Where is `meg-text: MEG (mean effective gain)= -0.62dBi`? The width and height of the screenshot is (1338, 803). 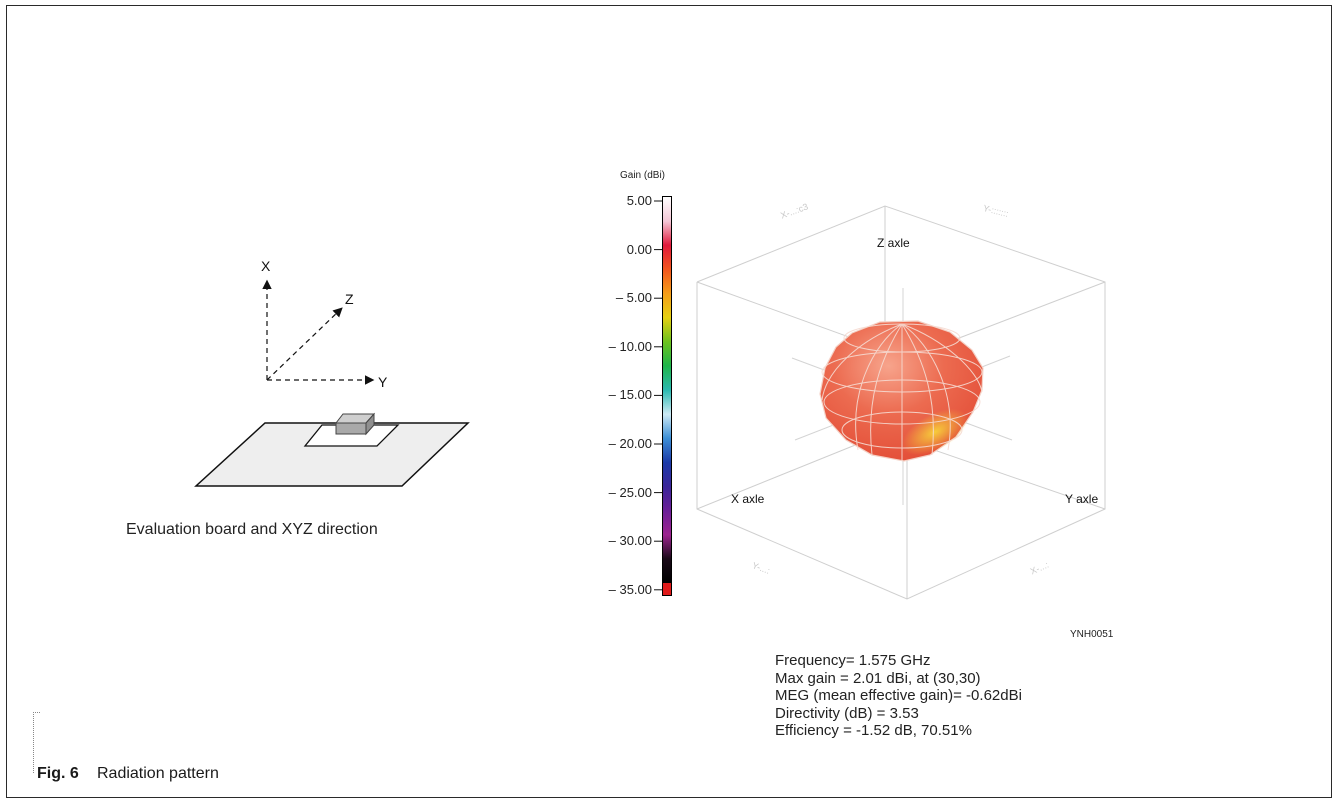 meg-text: MEG (mean effective gain)= -0.62dBi is located at coordinates (898, 695).